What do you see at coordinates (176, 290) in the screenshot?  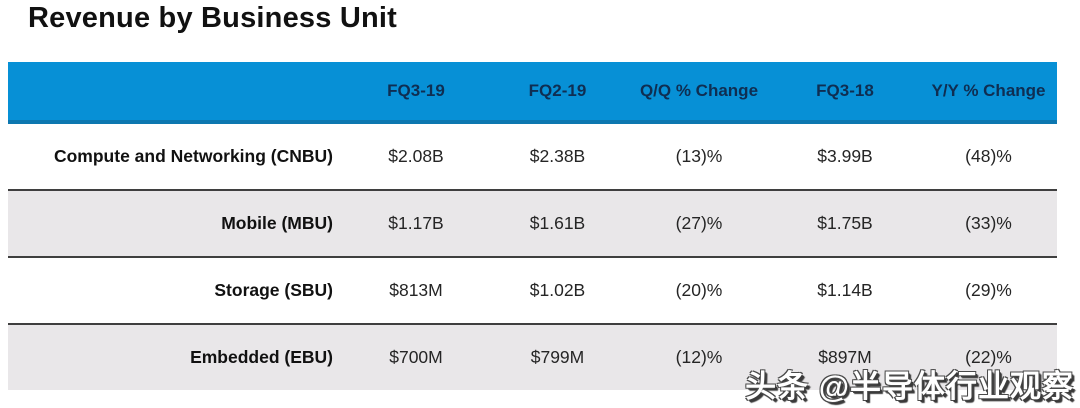 I see `row-label-sbu: Storage (SBU)` at bounding box center [176, 290].